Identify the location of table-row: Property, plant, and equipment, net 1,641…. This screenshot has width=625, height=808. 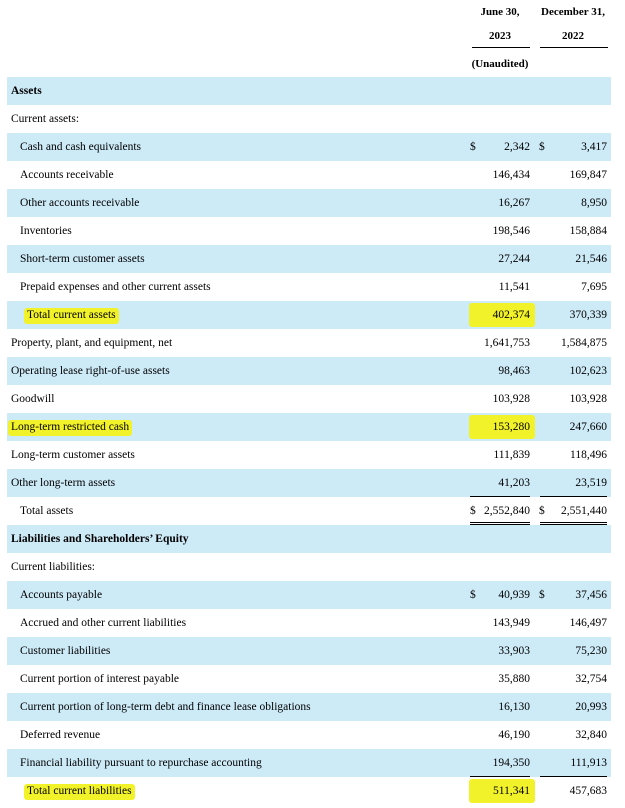
(309, 343).